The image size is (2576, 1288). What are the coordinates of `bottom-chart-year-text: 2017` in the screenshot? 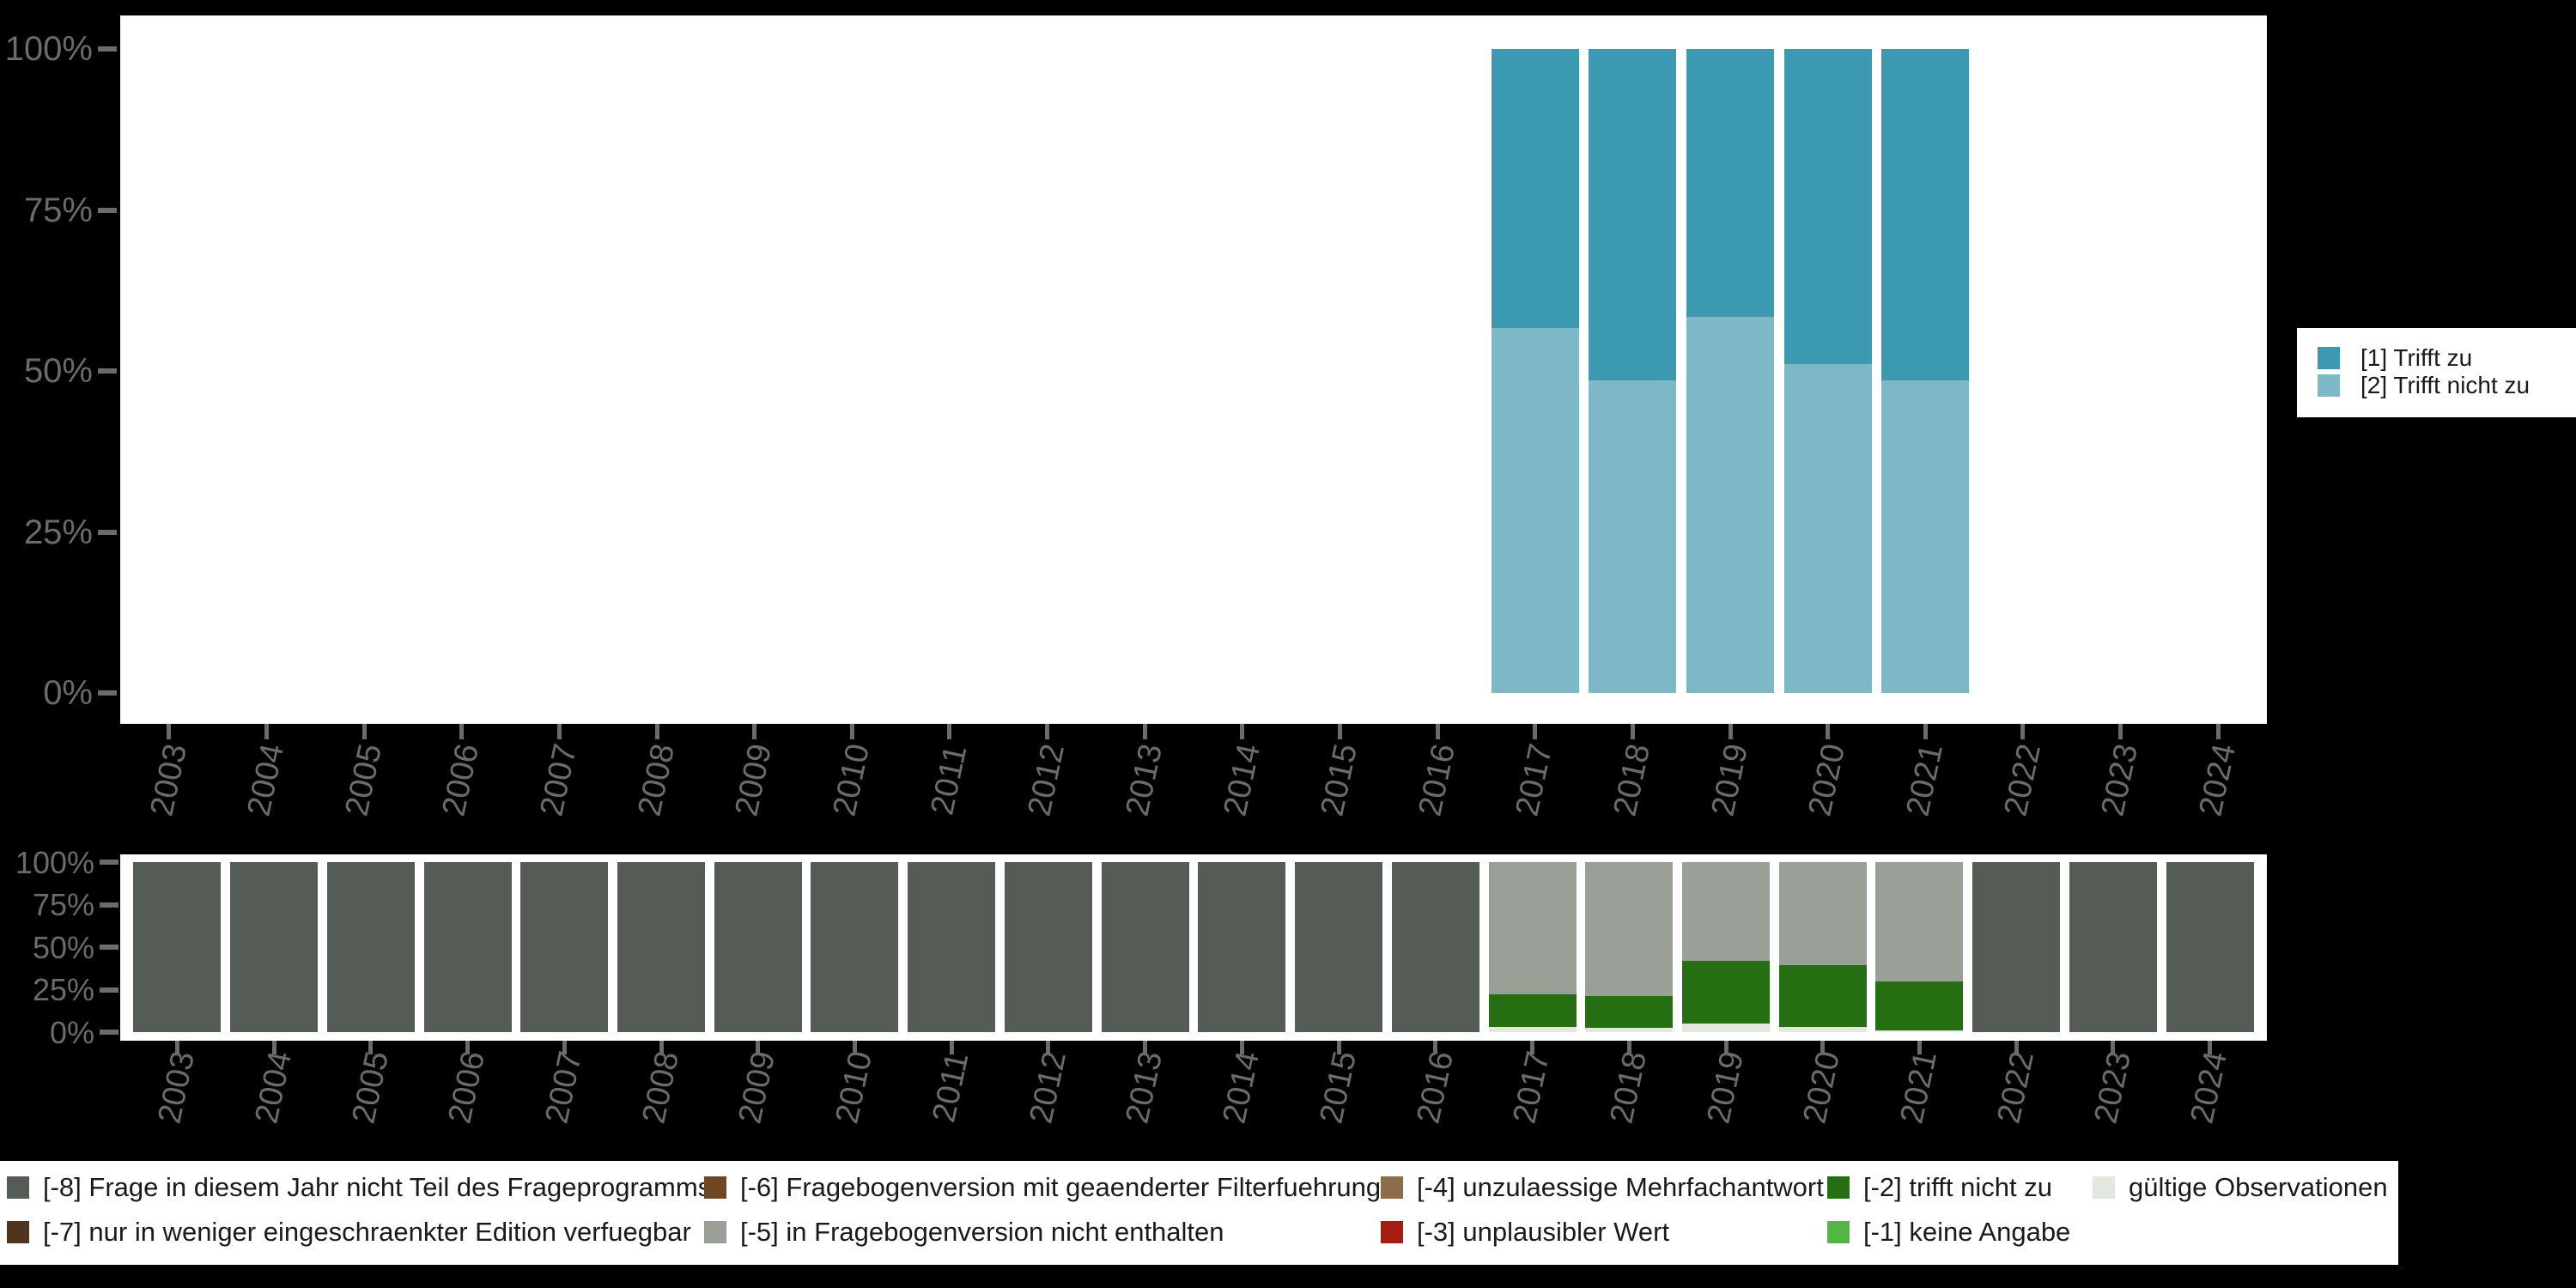 It's located at (1532, 1087).